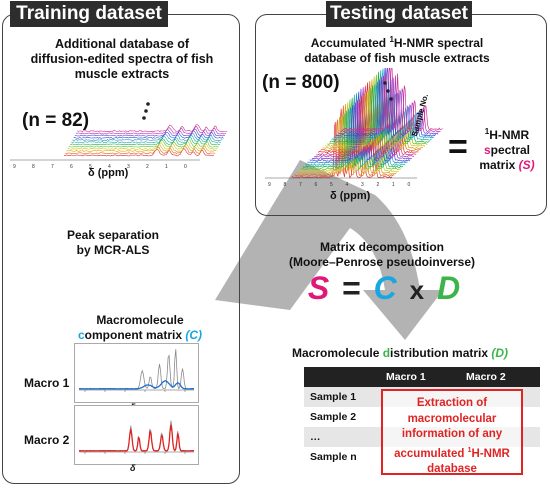  I want to click on extract-line1: Extraction of, so click(452, 403).